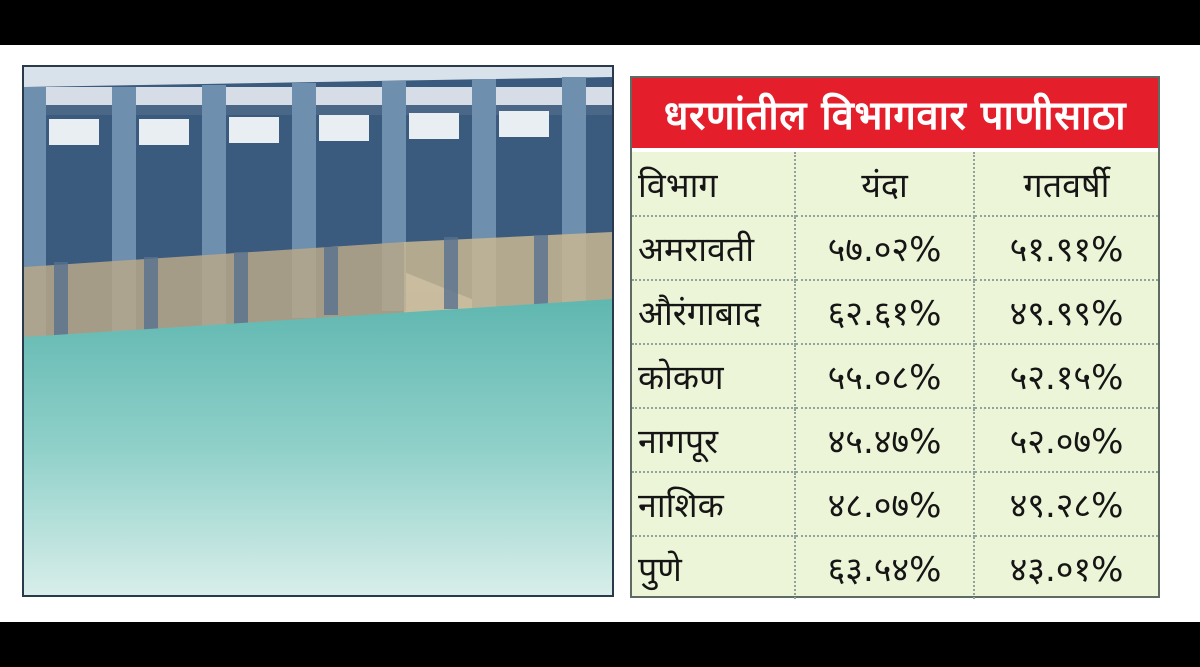 This screenshot has height=667, width=1200. What do you see at coordinates (885, 184) in the screenshot?
I see `header-this-year: यंदा` at bounding box center [885, 184].